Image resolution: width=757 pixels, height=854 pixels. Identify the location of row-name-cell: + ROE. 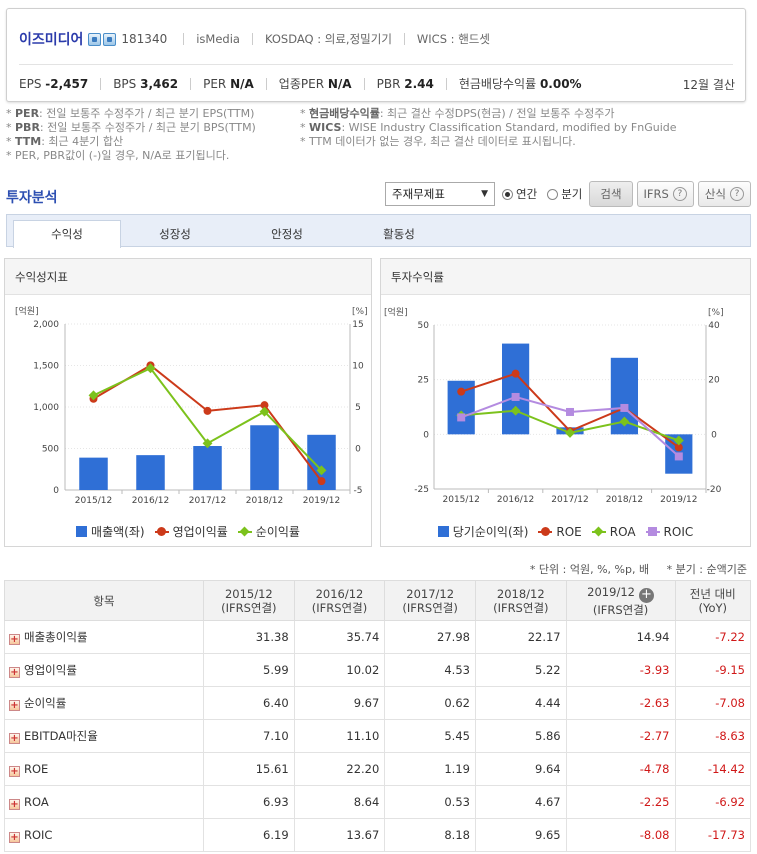
(104, 769).